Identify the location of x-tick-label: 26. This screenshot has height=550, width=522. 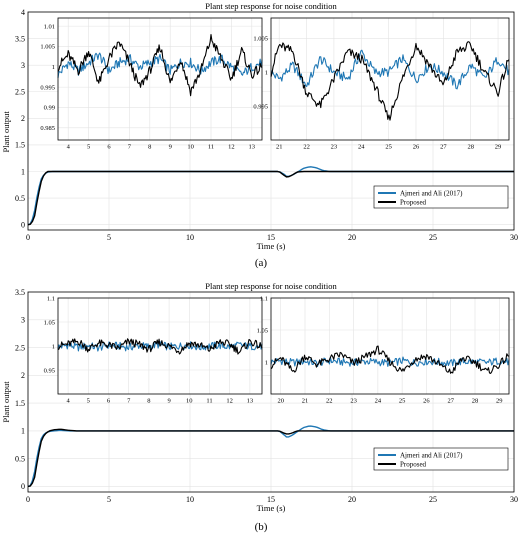
(426, 401).